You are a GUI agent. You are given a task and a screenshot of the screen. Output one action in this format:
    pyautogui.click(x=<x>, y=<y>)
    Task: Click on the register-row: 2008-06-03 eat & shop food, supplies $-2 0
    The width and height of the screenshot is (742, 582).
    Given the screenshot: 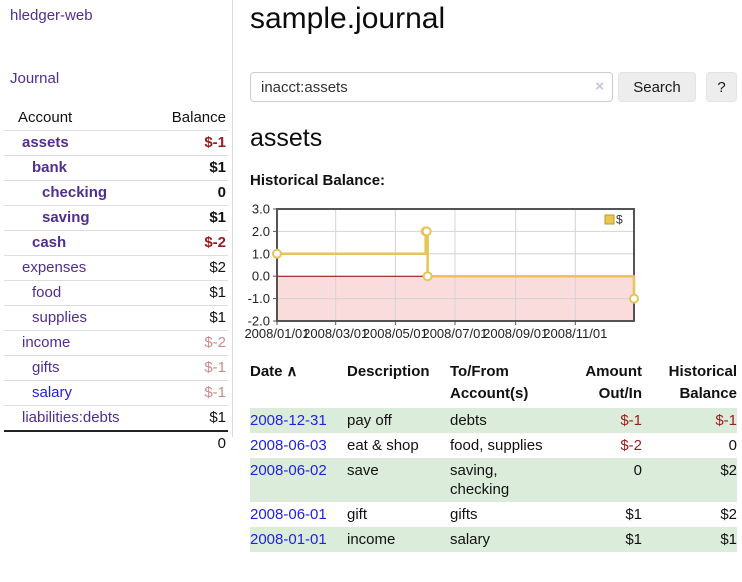 What is the action you would take?
    pyautogui.click(x=493, y=445)
    